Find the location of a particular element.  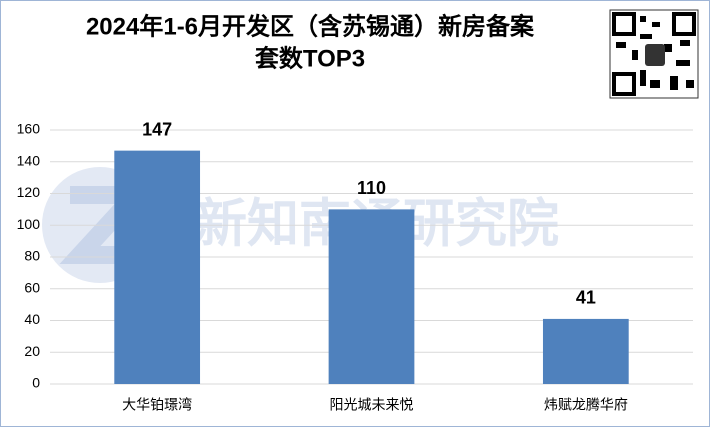

y-tick-label: 40 is located at coordinates (32, 319).